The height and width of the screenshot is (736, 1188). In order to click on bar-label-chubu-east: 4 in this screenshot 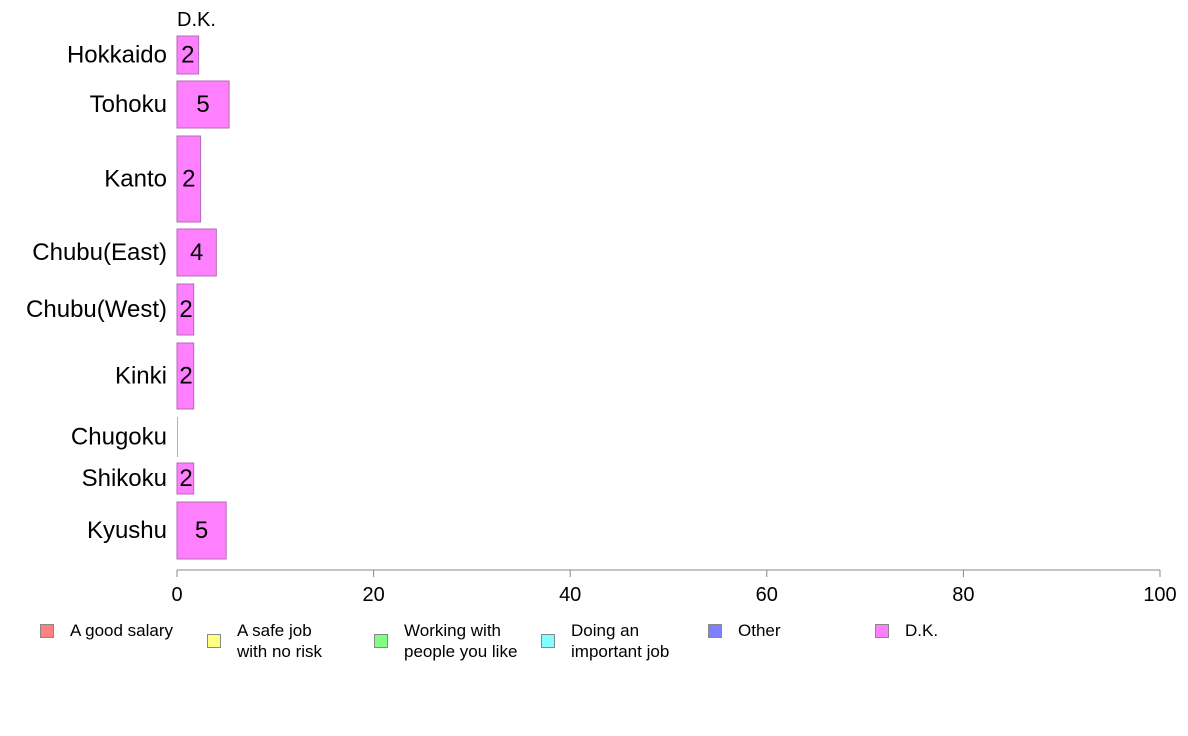, I will do `click(196, 252)`.